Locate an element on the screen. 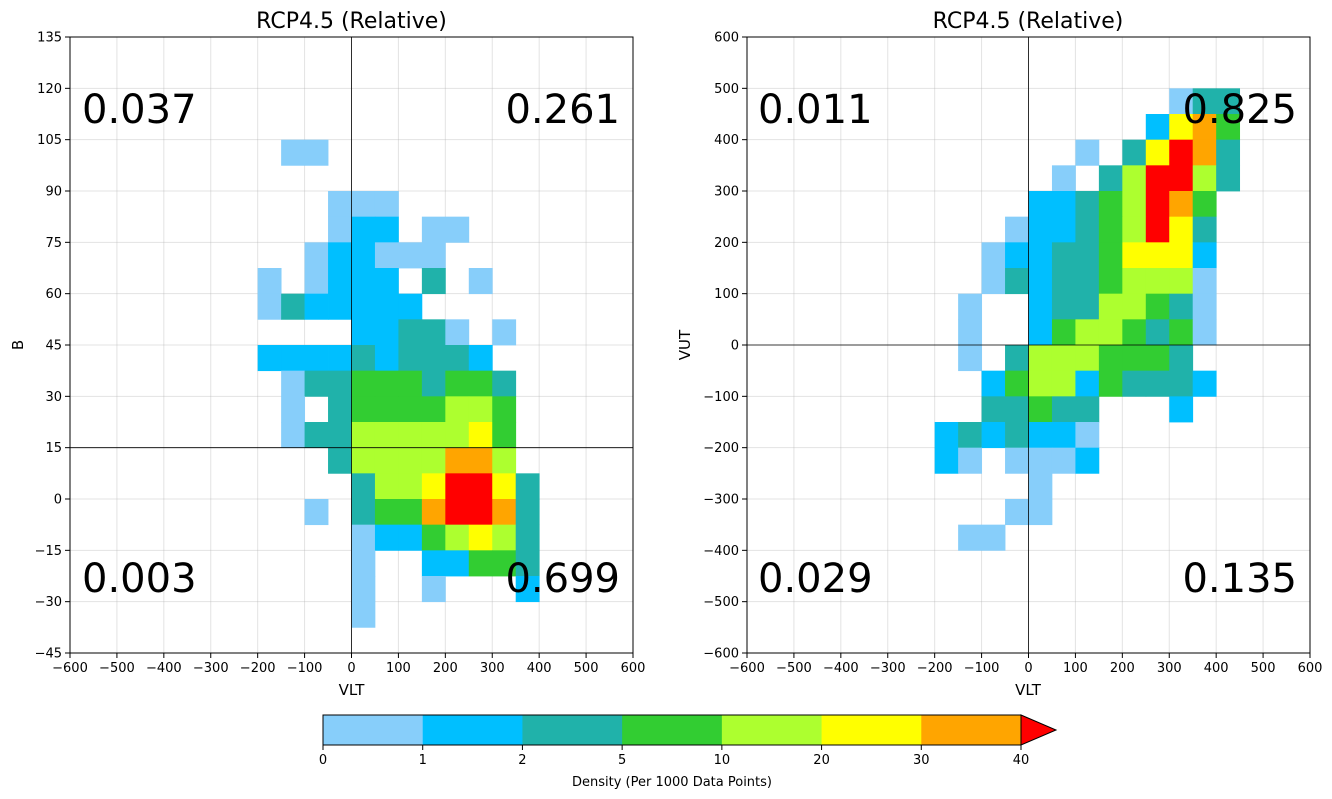 This screenshot has width=1332, height=799. x-tick-label: 300 is located at coordinates (1169, 668).